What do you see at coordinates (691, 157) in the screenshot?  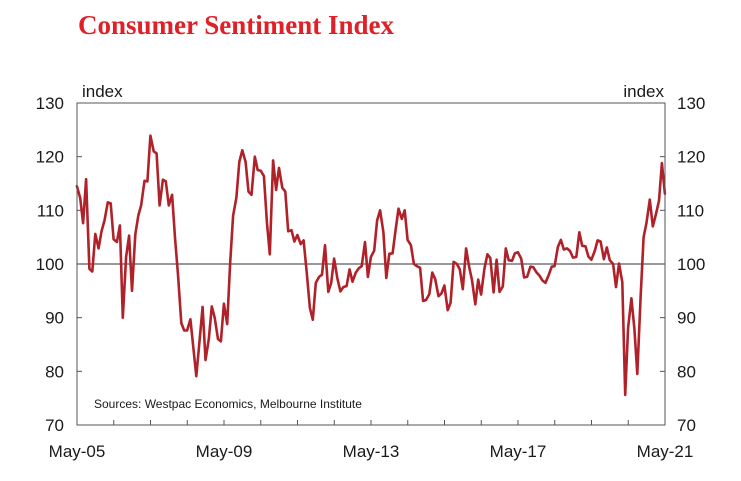 I see `y-tick-label-right: 120` at bounding box center [691, 157].